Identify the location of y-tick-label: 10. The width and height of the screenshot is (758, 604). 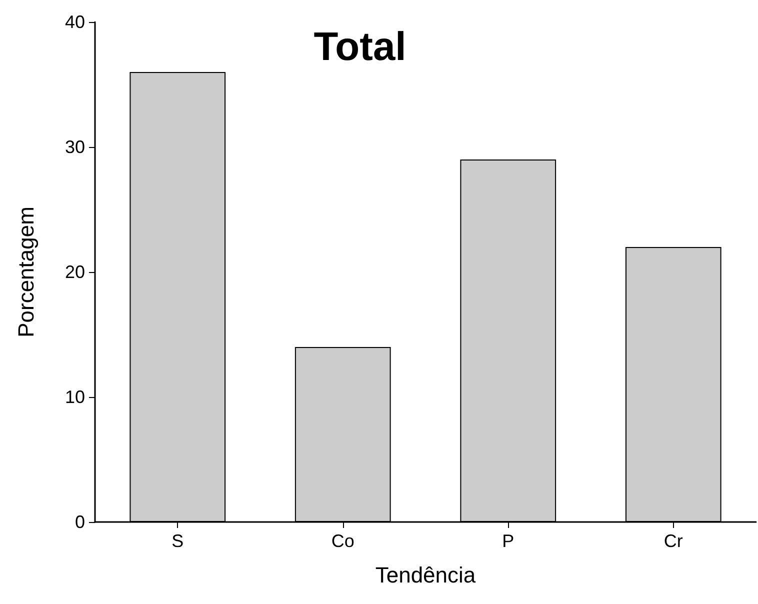
(74, 397).